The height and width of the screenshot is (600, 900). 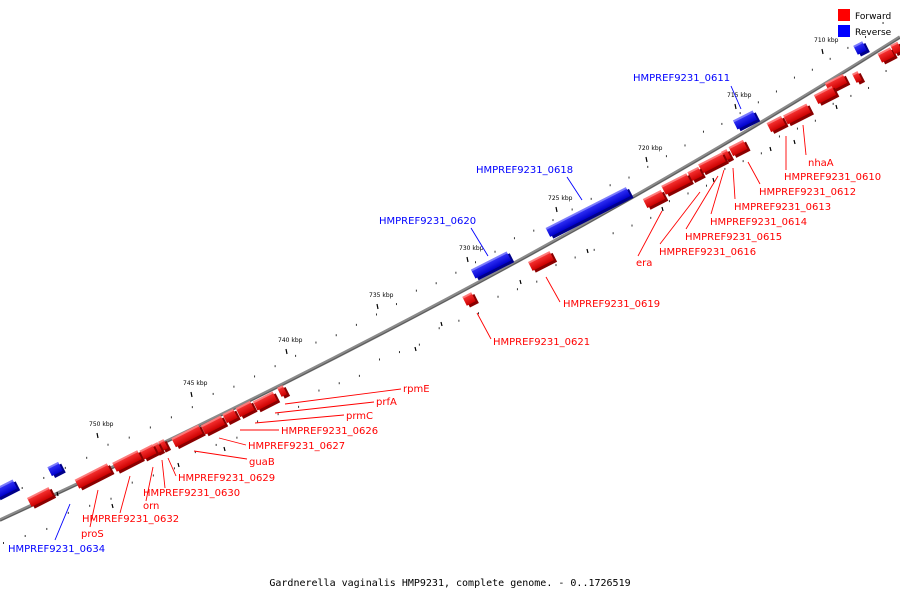 I want to click on tick-label: 740 kbp, so click(x=290, y=340).